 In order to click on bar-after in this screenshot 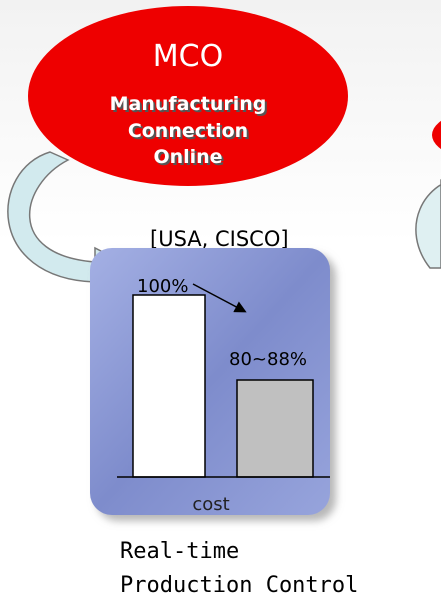, I will do `click(275, 428)`.